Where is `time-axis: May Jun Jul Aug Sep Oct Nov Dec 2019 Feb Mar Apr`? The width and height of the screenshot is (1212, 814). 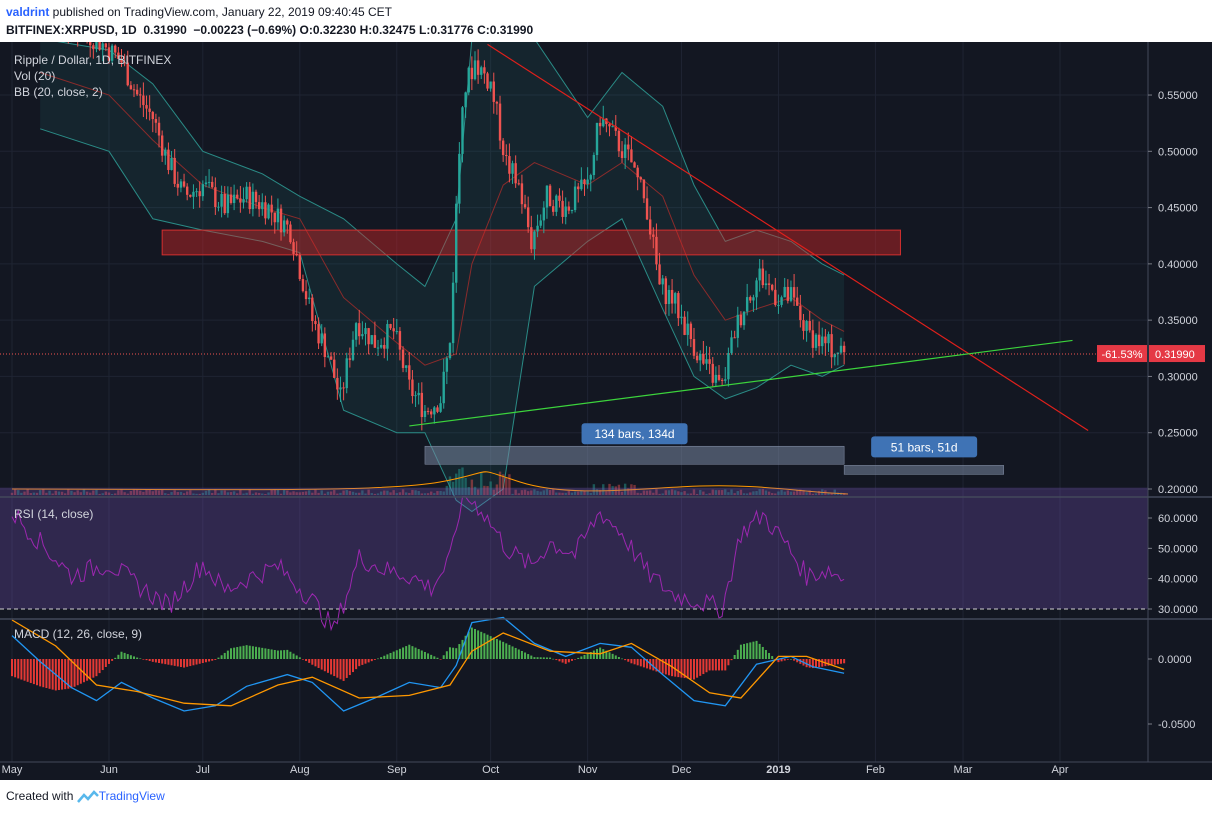 time-axis: May Jun Jul Aug Sep Oct Nov Dec 2019 Feb Mar Apr is located at coordinates (535, 770).